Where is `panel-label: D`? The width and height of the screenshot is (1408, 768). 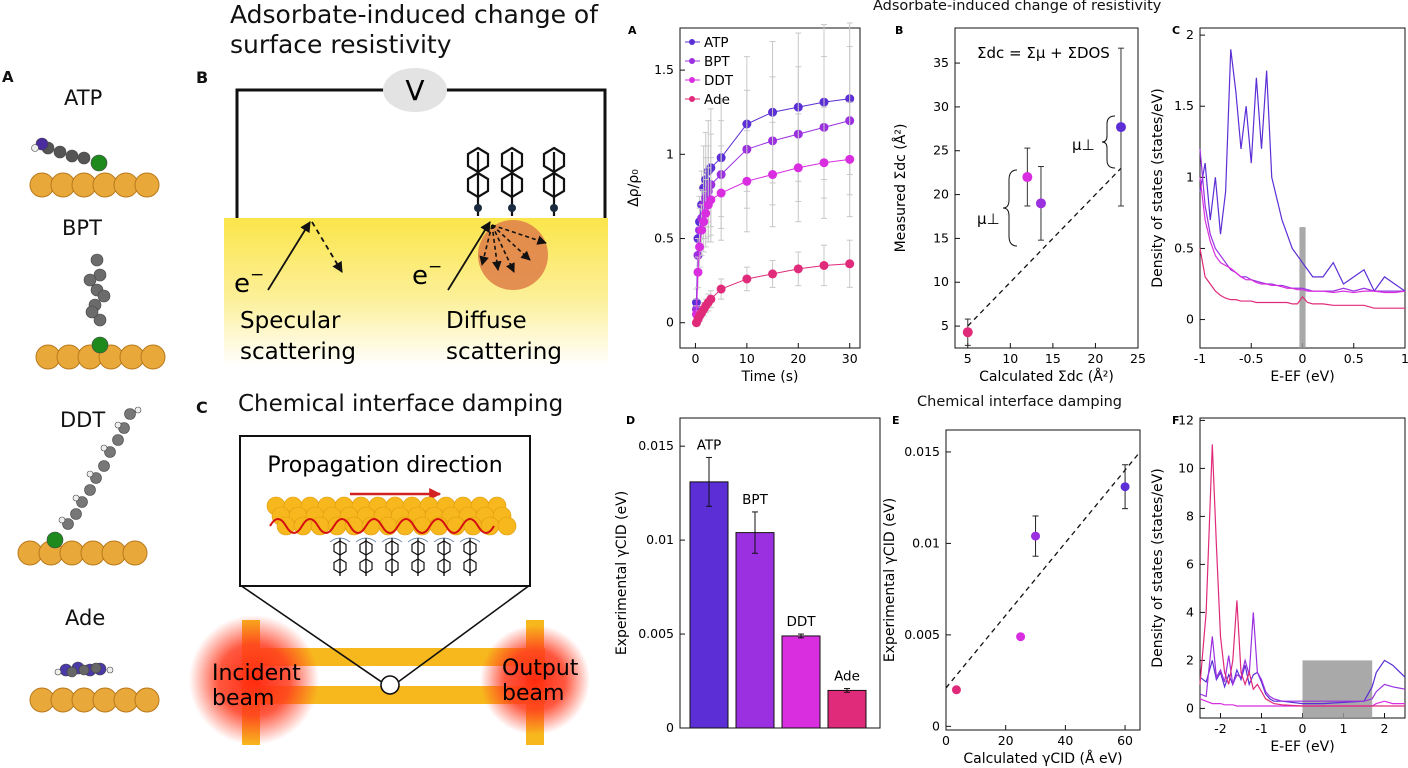 panel-label: D is located at coordinates (630, 420).